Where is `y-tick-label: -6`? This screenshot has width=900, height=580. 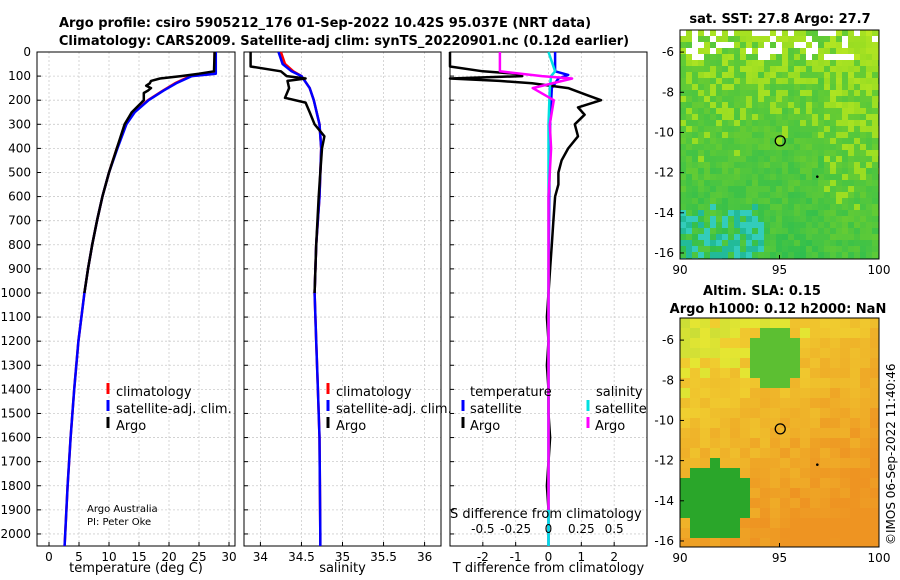 y-tick-label: -6 is located at coordinates (668, 340).